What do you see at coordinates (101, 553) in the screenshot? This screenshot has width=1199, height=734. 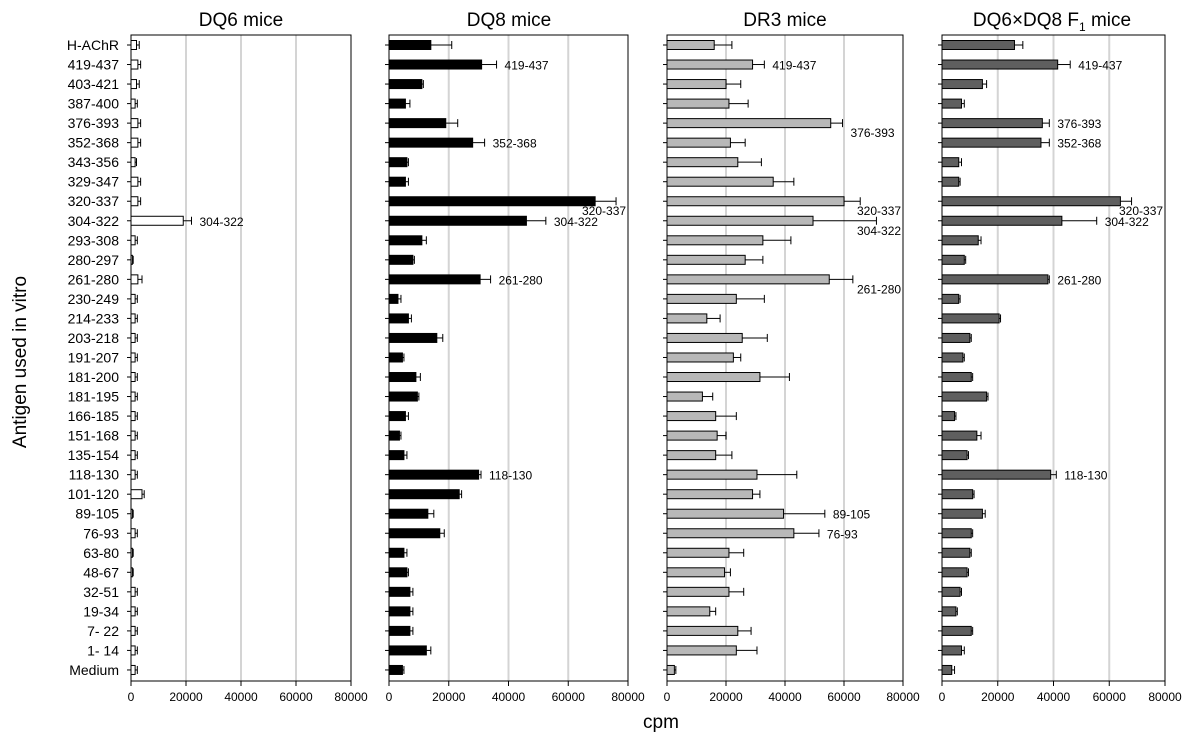 I see `category-label: 63-80` at bounding box center [101, 553].